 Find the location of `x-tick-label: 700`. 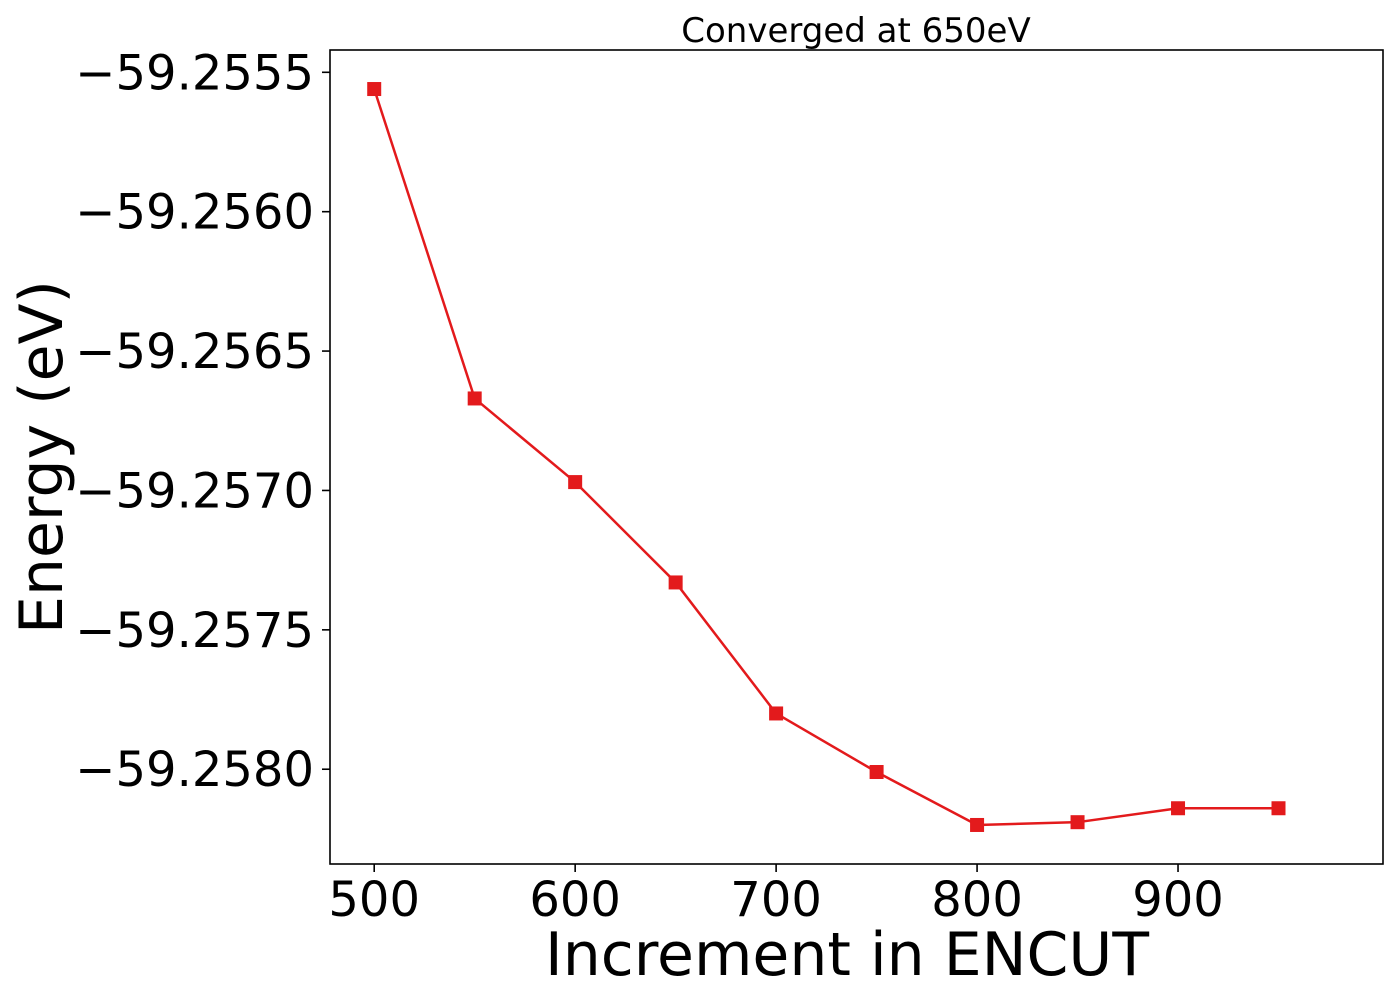

x-tick-label: 700 is located at coordinates (776, 900).